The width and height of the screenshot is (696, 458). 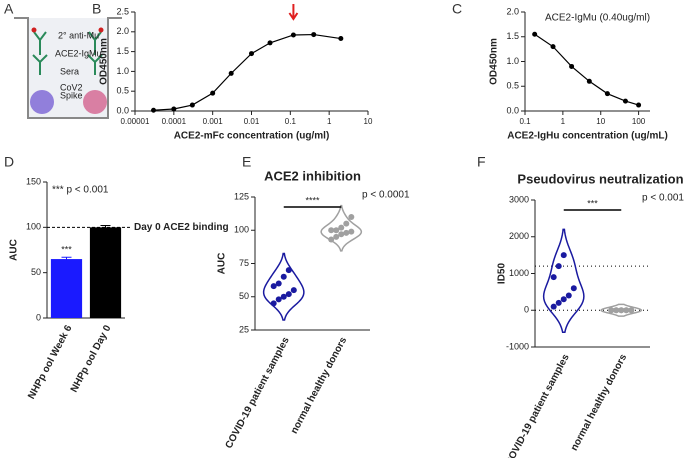 I want to click on y-tick-label: 75, so click(x=244, y=263).